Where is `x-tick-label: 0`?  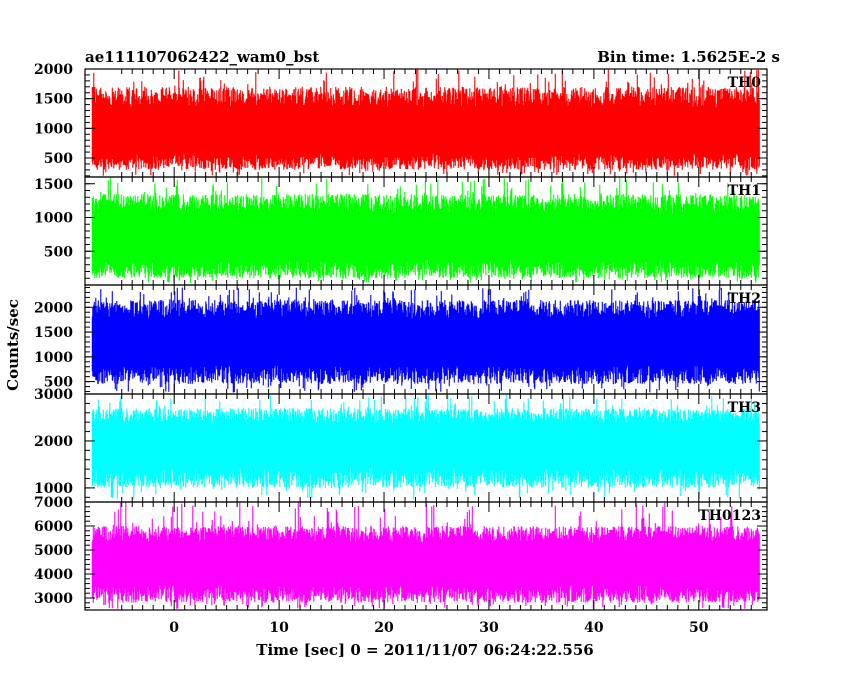
x-tick-label: 0 is located at coordinates (174, 628).